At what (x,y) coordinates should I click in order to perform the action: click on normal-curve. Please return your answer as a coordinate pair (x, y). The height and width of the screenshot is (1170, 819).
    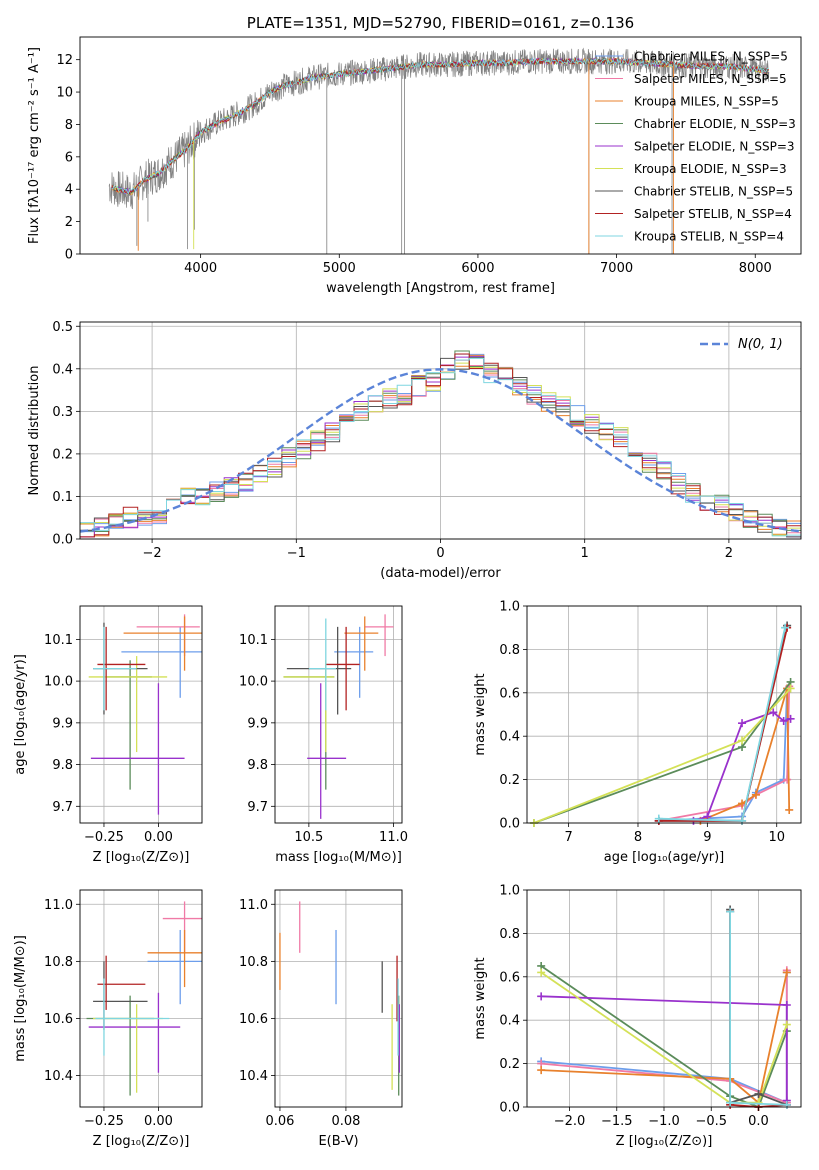
    Looking at the image, I should click on (440, 450).